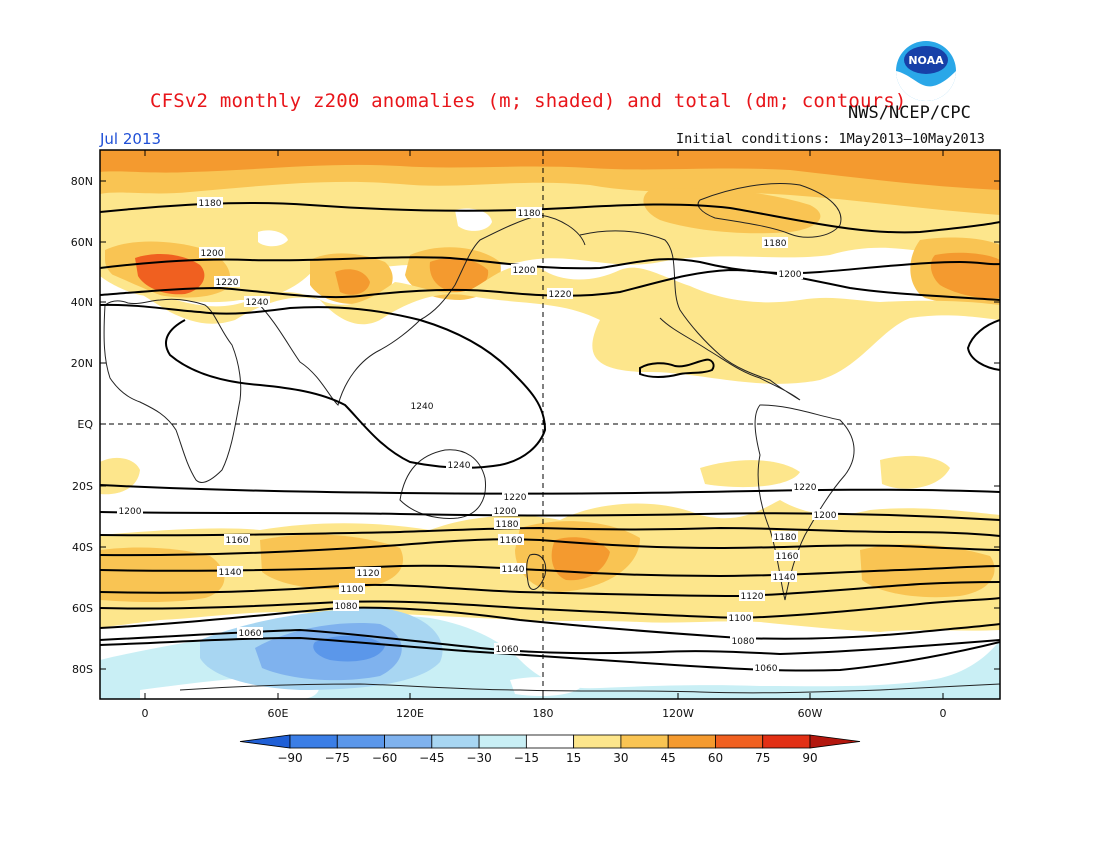 Image resolution: width=1100 pixels, height=850 pixels. Describe the element at coordinates (536, 571) in the screenshot. I see `new-zealand-outline` at that location.